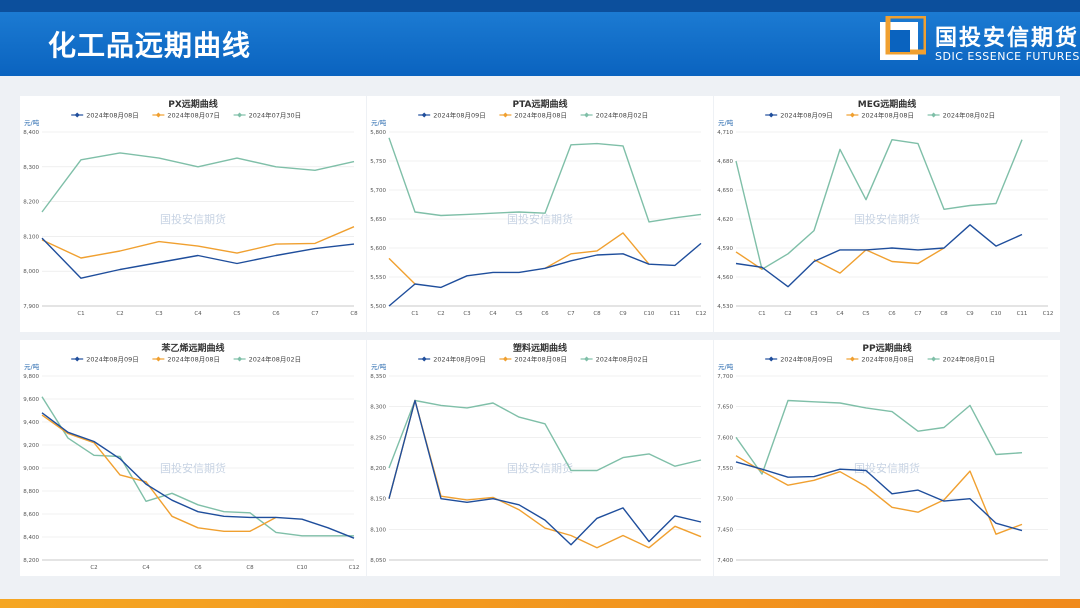  What do you see at coordinates (675, 314) in the screenshot?
I see `x-tick-label: C11` at bounding box center [675, 314].